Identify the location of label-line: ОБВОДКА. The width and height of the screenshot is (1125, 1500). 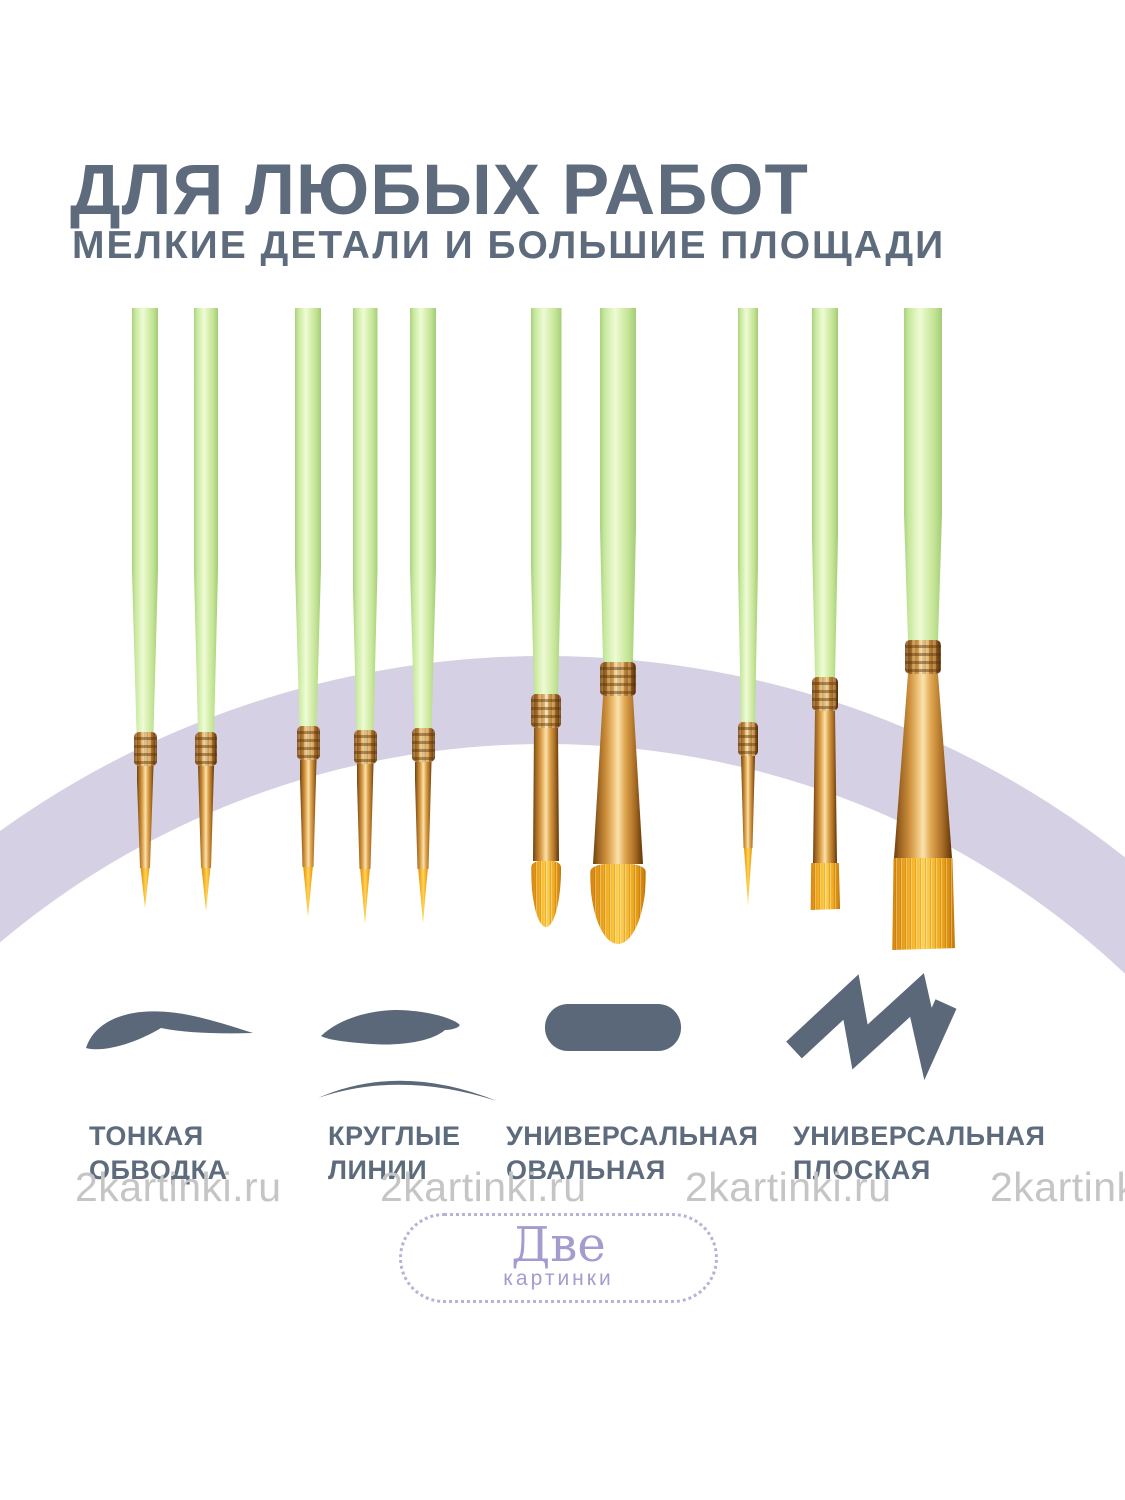
(158, 1170).